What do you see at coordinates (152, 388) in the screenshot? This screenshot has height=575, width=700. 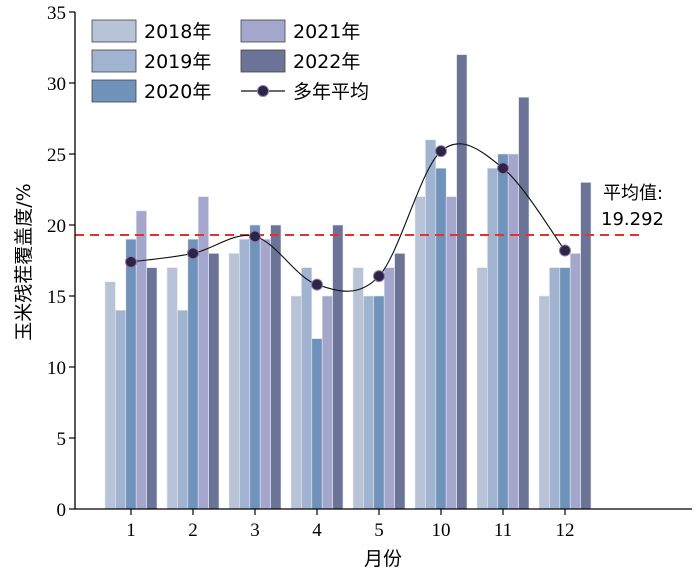 I see `bar-2022年-1` at bounding box center [152, 388].